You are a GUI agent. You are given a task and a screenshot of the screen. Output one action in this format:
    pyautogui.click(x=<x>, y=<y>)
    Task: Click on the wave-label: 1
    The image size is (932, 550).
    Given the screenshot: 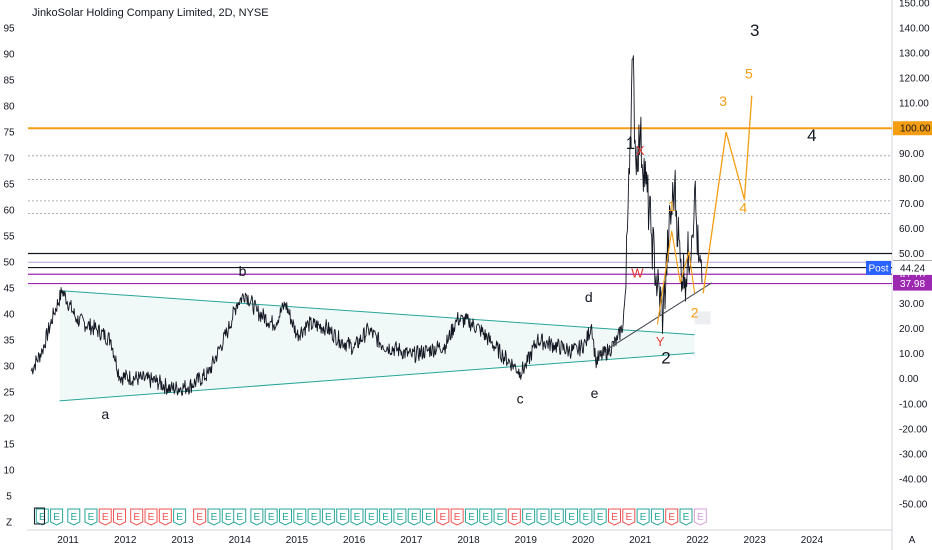 What is the action you would take?
    pyautogui.click(x=672, y=206)
    